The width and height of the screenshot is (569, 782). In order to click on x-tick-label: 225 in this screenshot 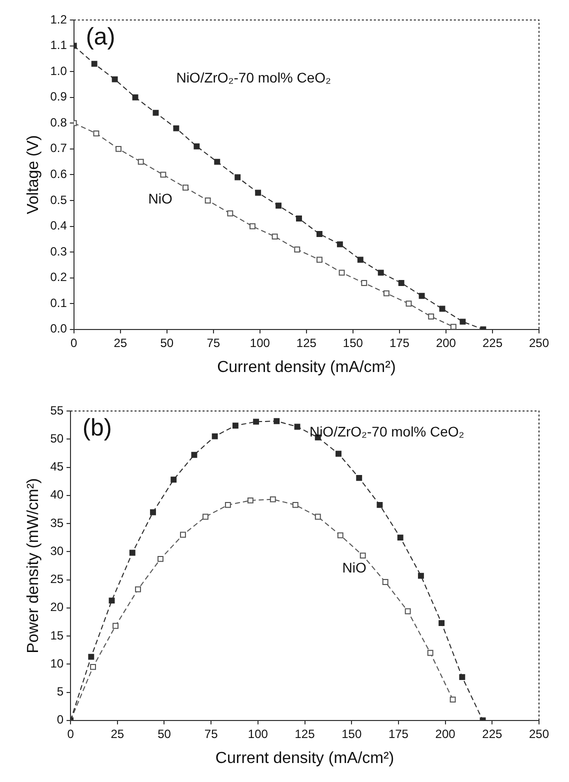, I will do `click(492, 733)`.